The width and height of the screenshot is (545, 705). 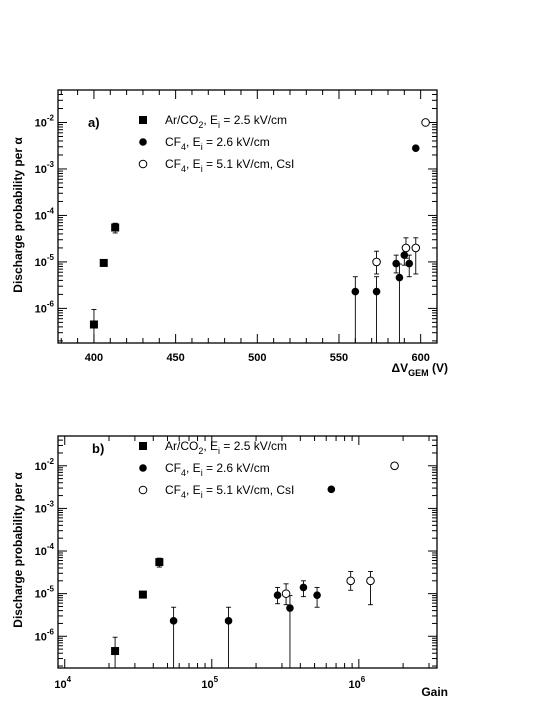 I want to click on x-tick-label: 550, so click(x=339, y=358).